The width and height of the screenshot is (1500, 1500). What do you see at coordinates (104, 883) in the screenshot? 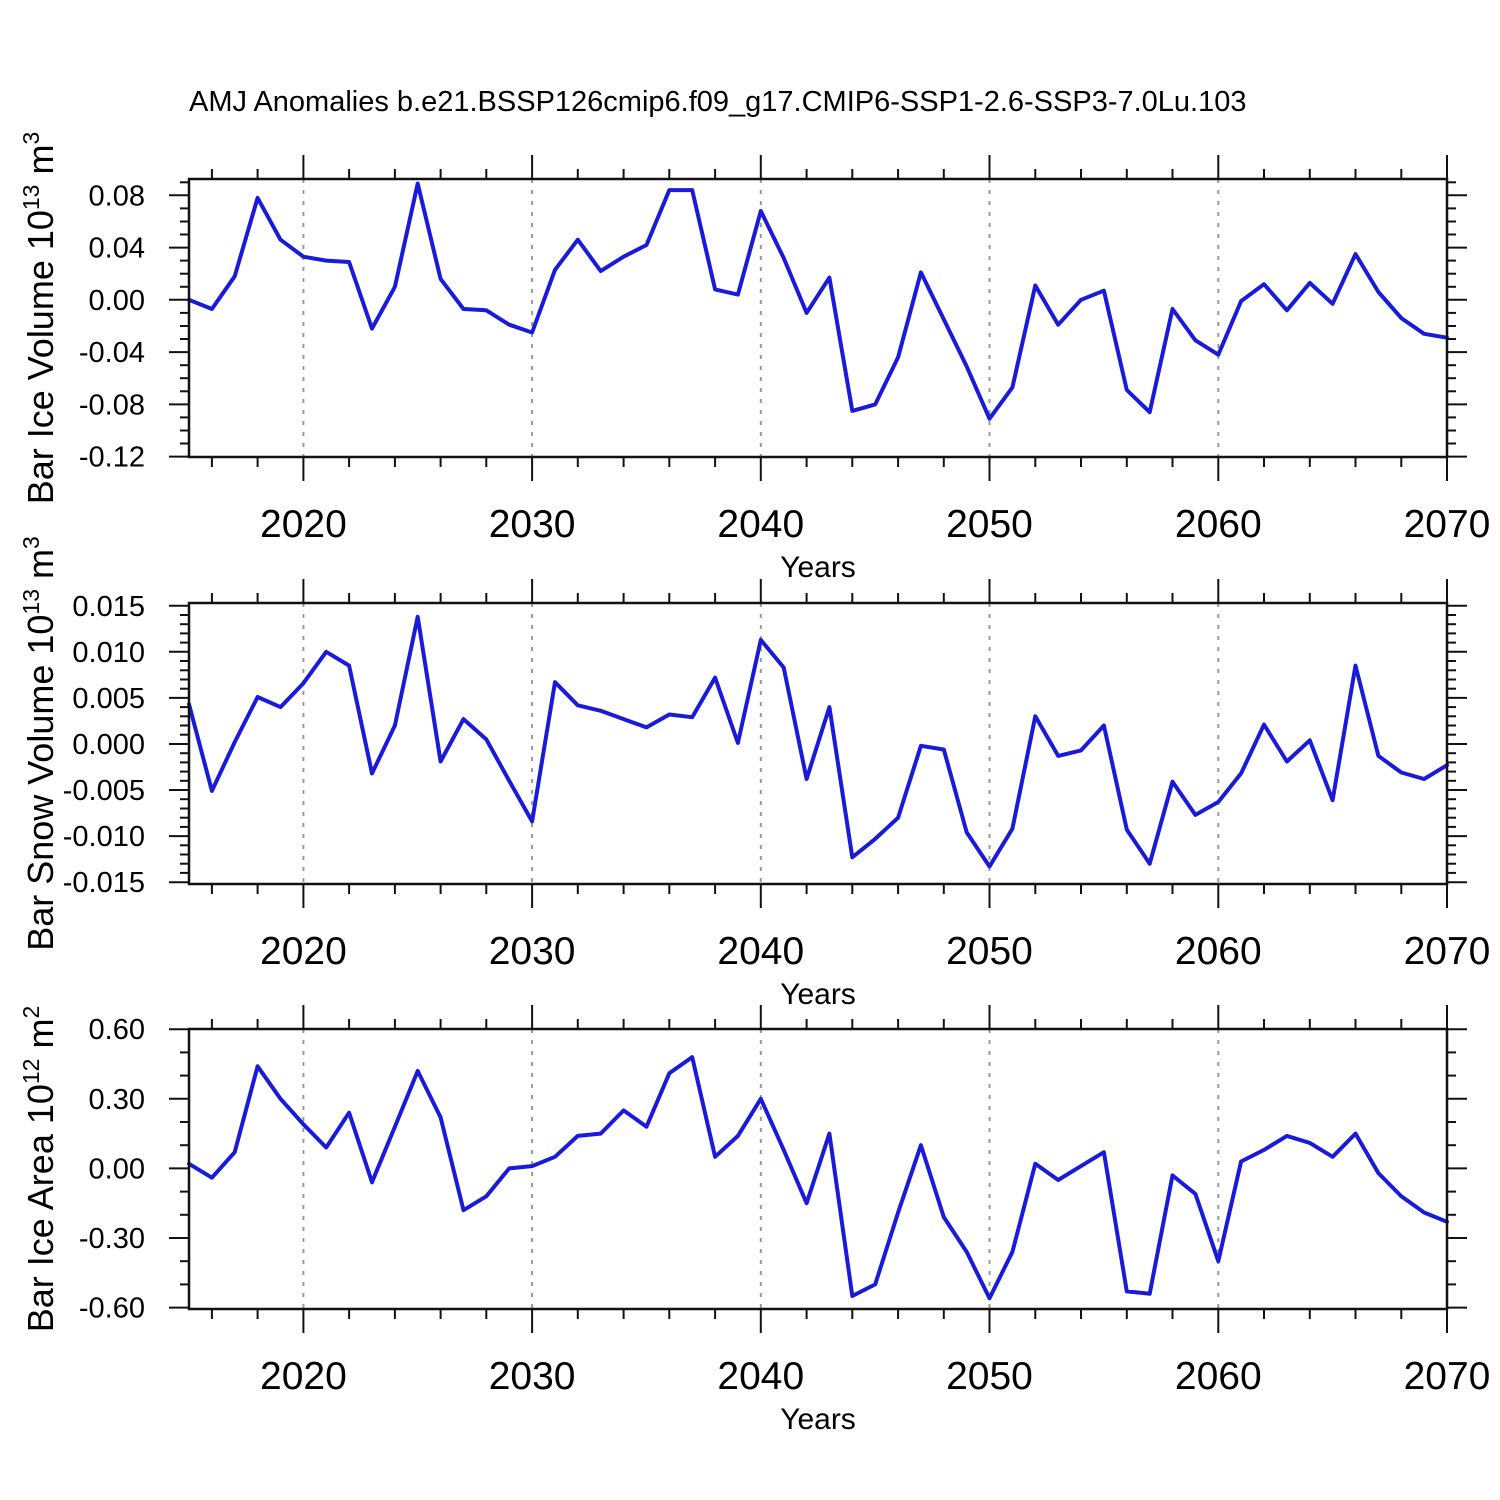
I see `y-tick-label: -0.015` at bounding box center [104, 883].